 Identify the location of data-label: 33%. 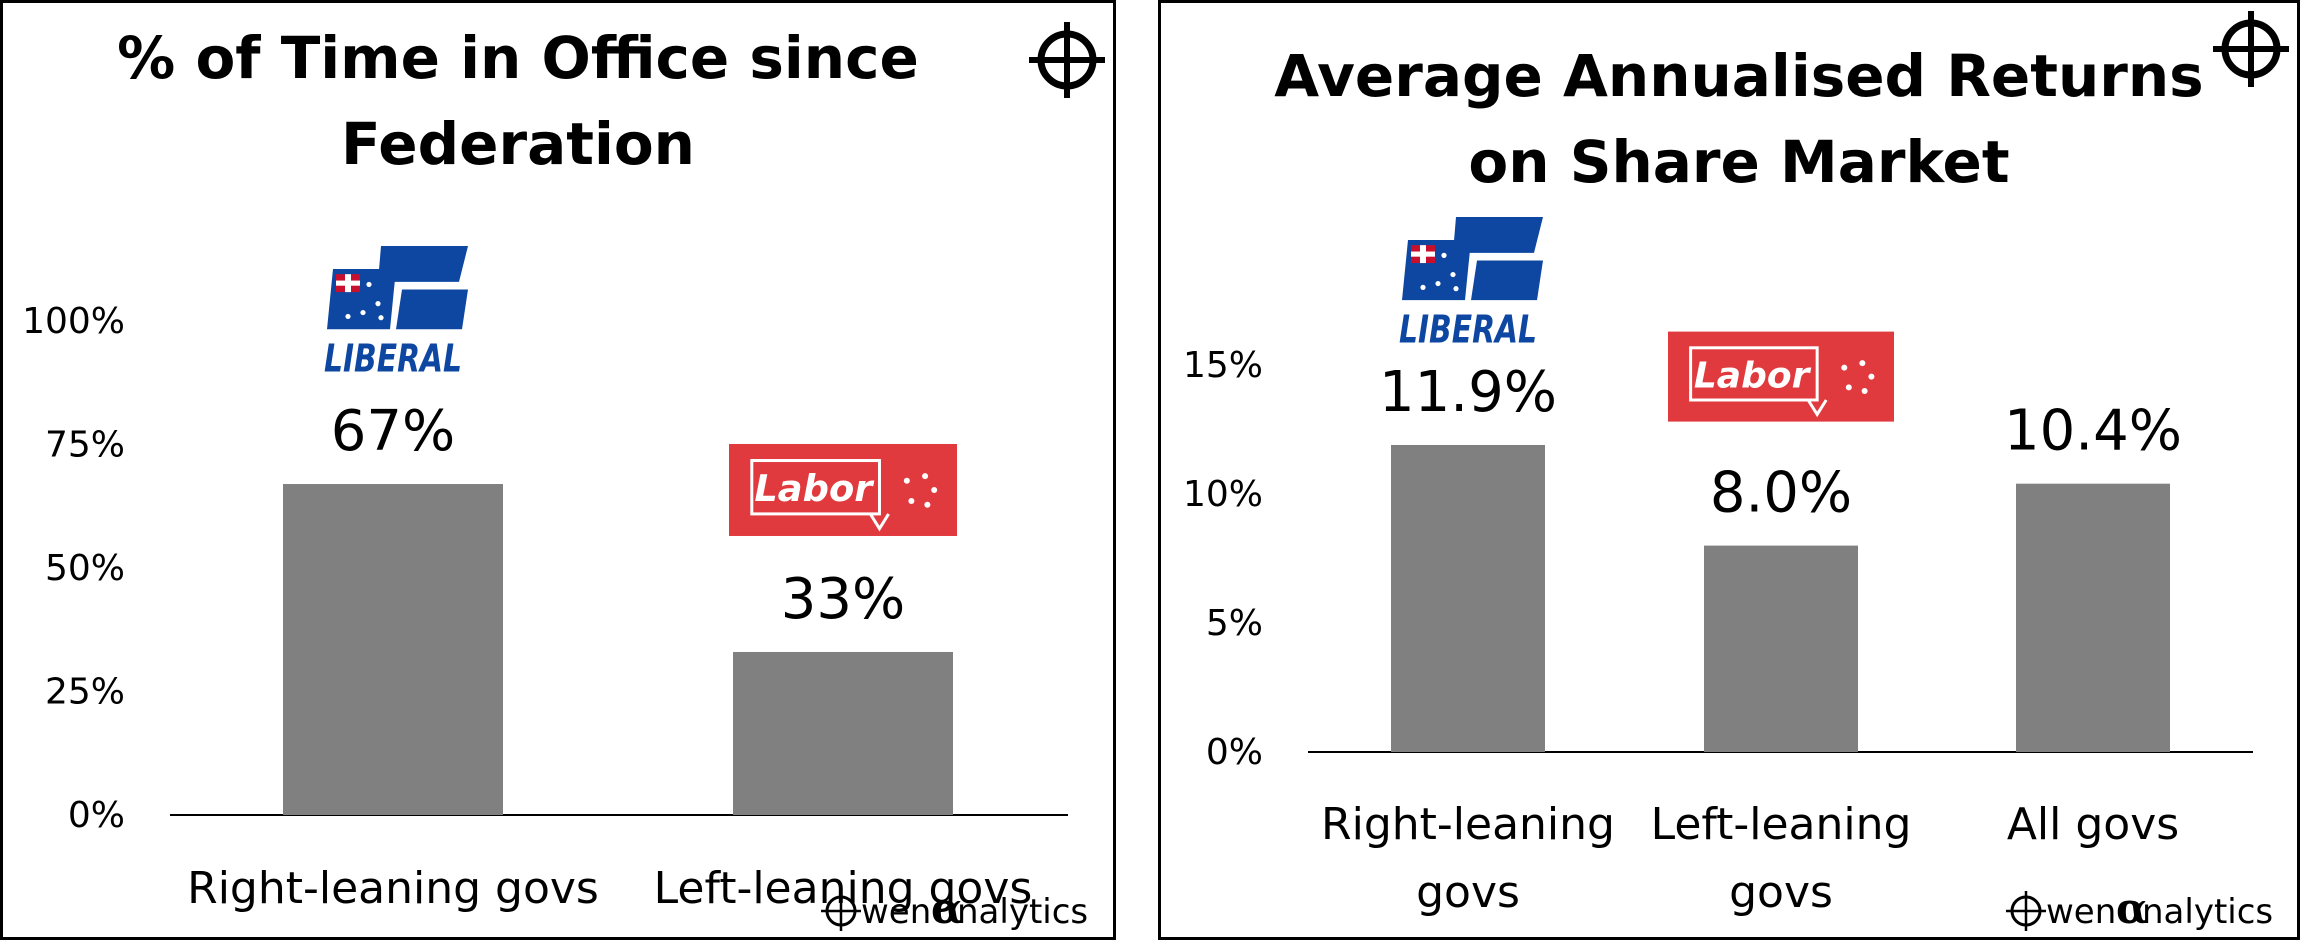
(843, 599).